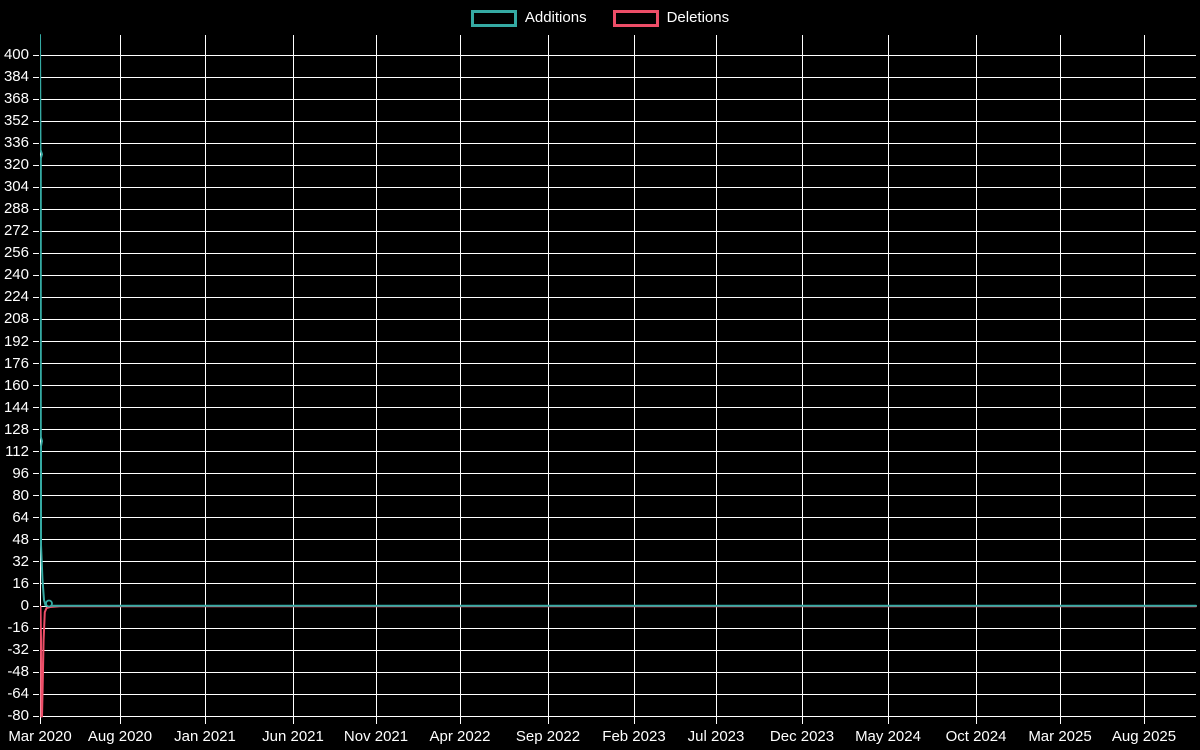 This screenshot has height=750, width=1200. Describe the element at coordinates (888, 736) in the screenshot. I see `x-axis-label: May 2024` at that location.